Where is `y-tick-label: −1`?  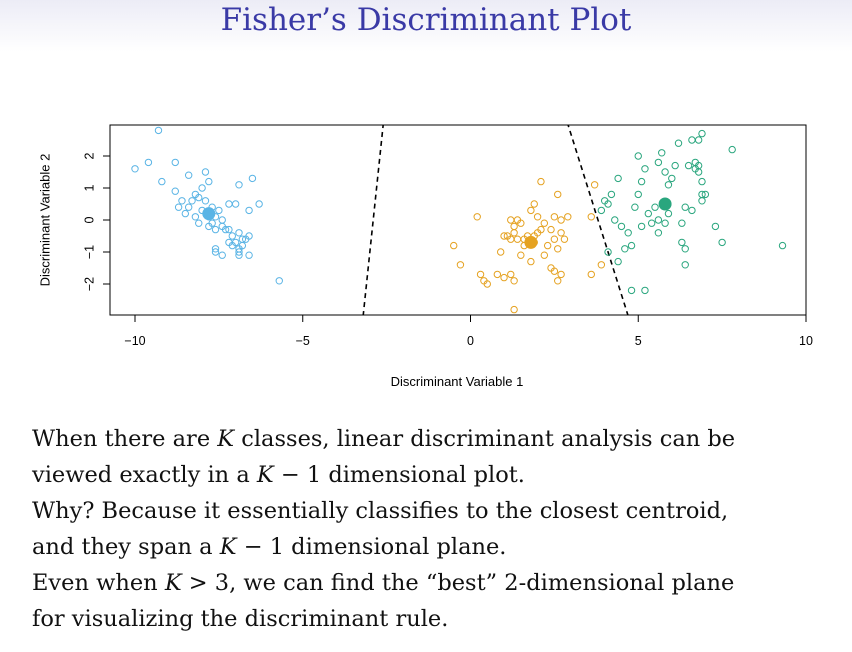
y-tick-label: −1 is located at coordinates (89, 252).